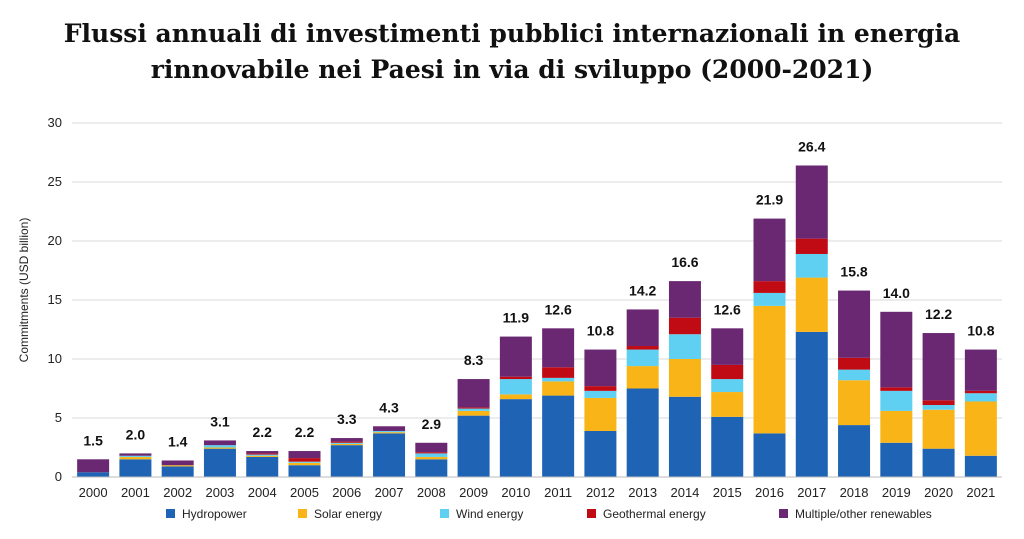 The width and height of the screenshot is (1024, 539). What do you see at coordinates (863, 514) in the screenshot?
I see `legend-label: Multiple/other renewables` at bounding box center [863, 514].